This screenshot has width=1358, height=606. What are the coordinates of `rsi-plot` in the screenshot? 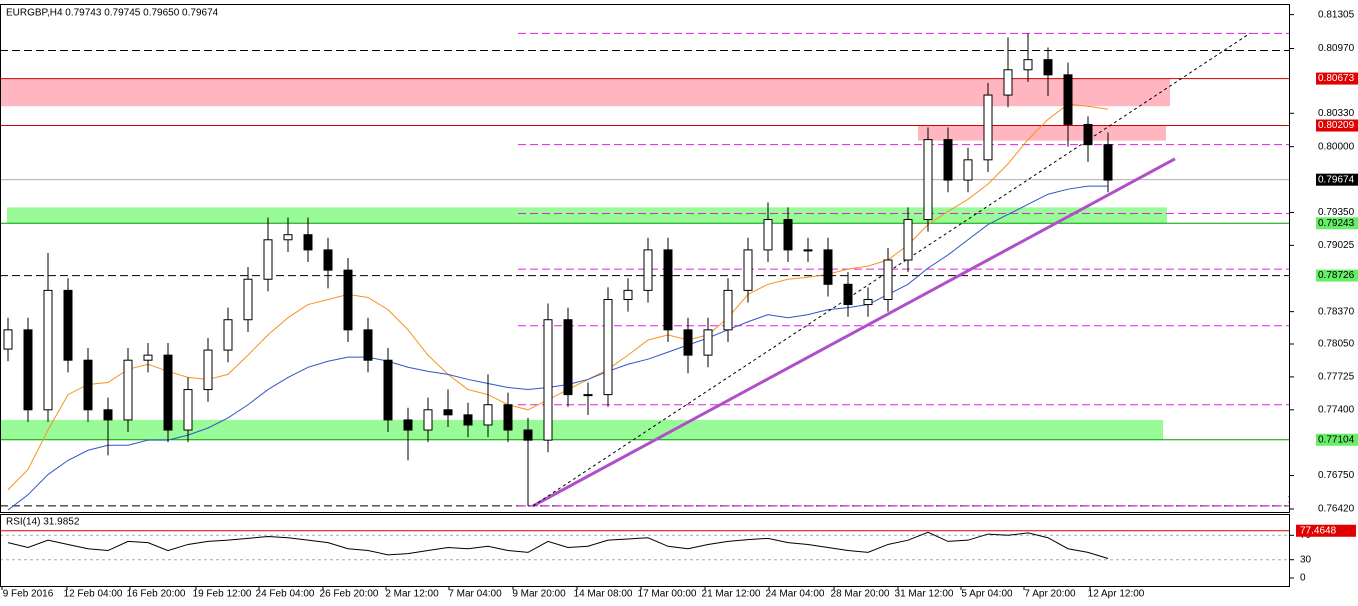 It's located at (645, 545).